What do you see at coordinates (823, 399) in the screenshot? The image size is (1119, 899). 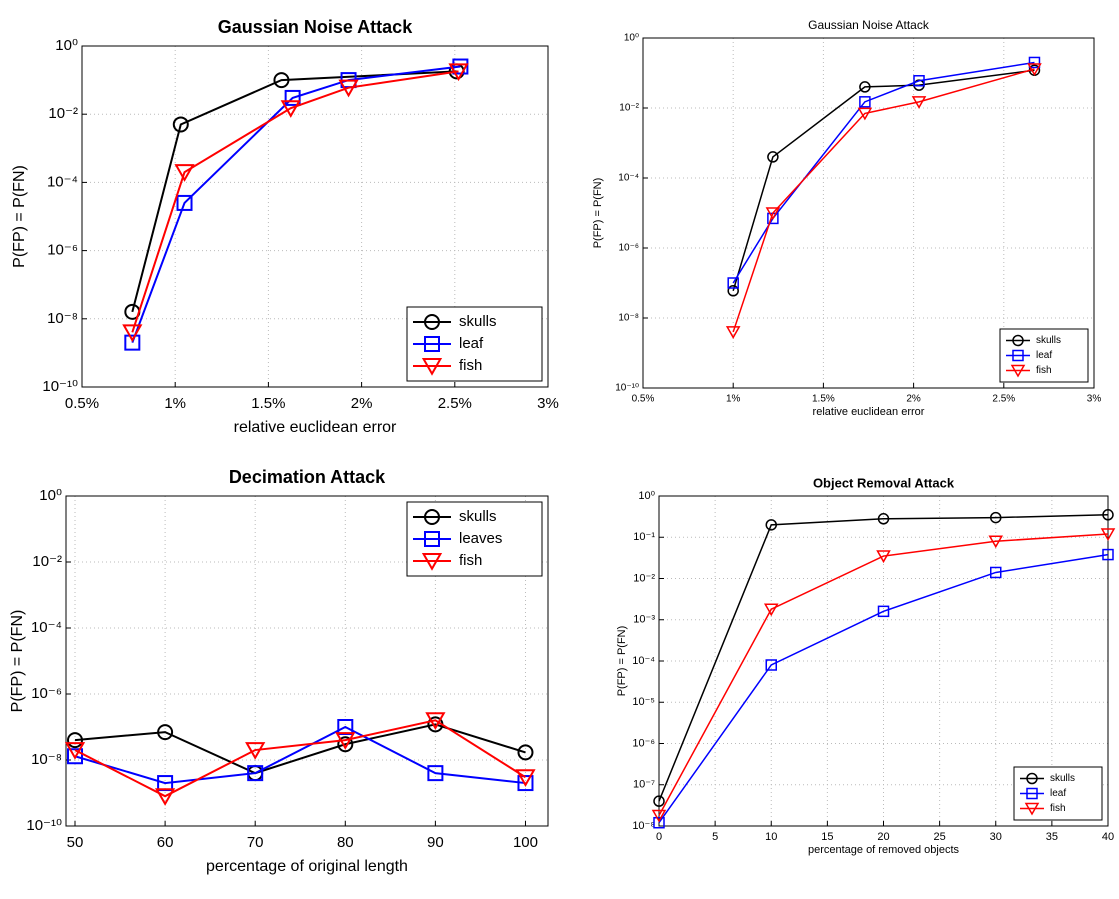 I see `x-tick-label: 1.5%` at bounding box center [823, 399].